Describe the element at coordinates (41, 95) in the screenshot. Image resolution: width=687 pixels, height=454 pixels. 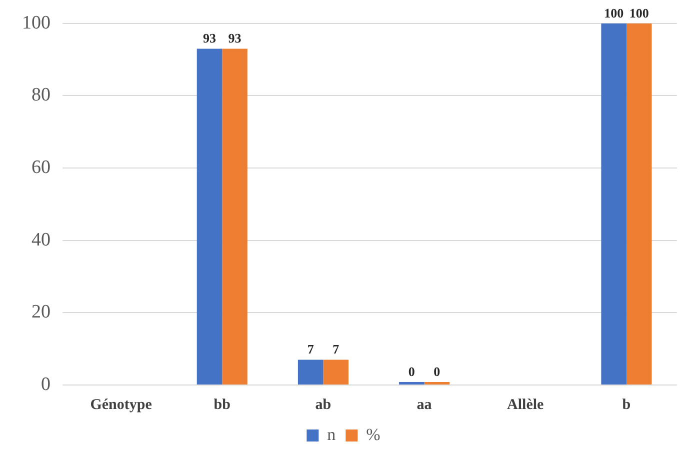
I see `y-tick-label: 80` at that location.